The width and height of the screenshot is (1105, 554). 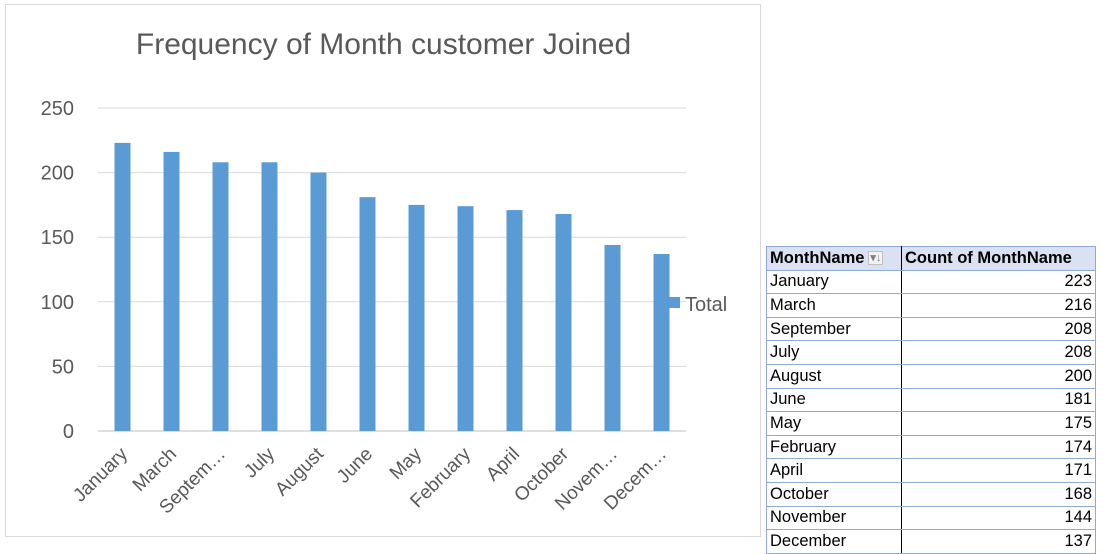 What do you see at coordinates (100, 474) in the screenshot?
I see `x-tick-label: January` at bounding box center [100, 474].